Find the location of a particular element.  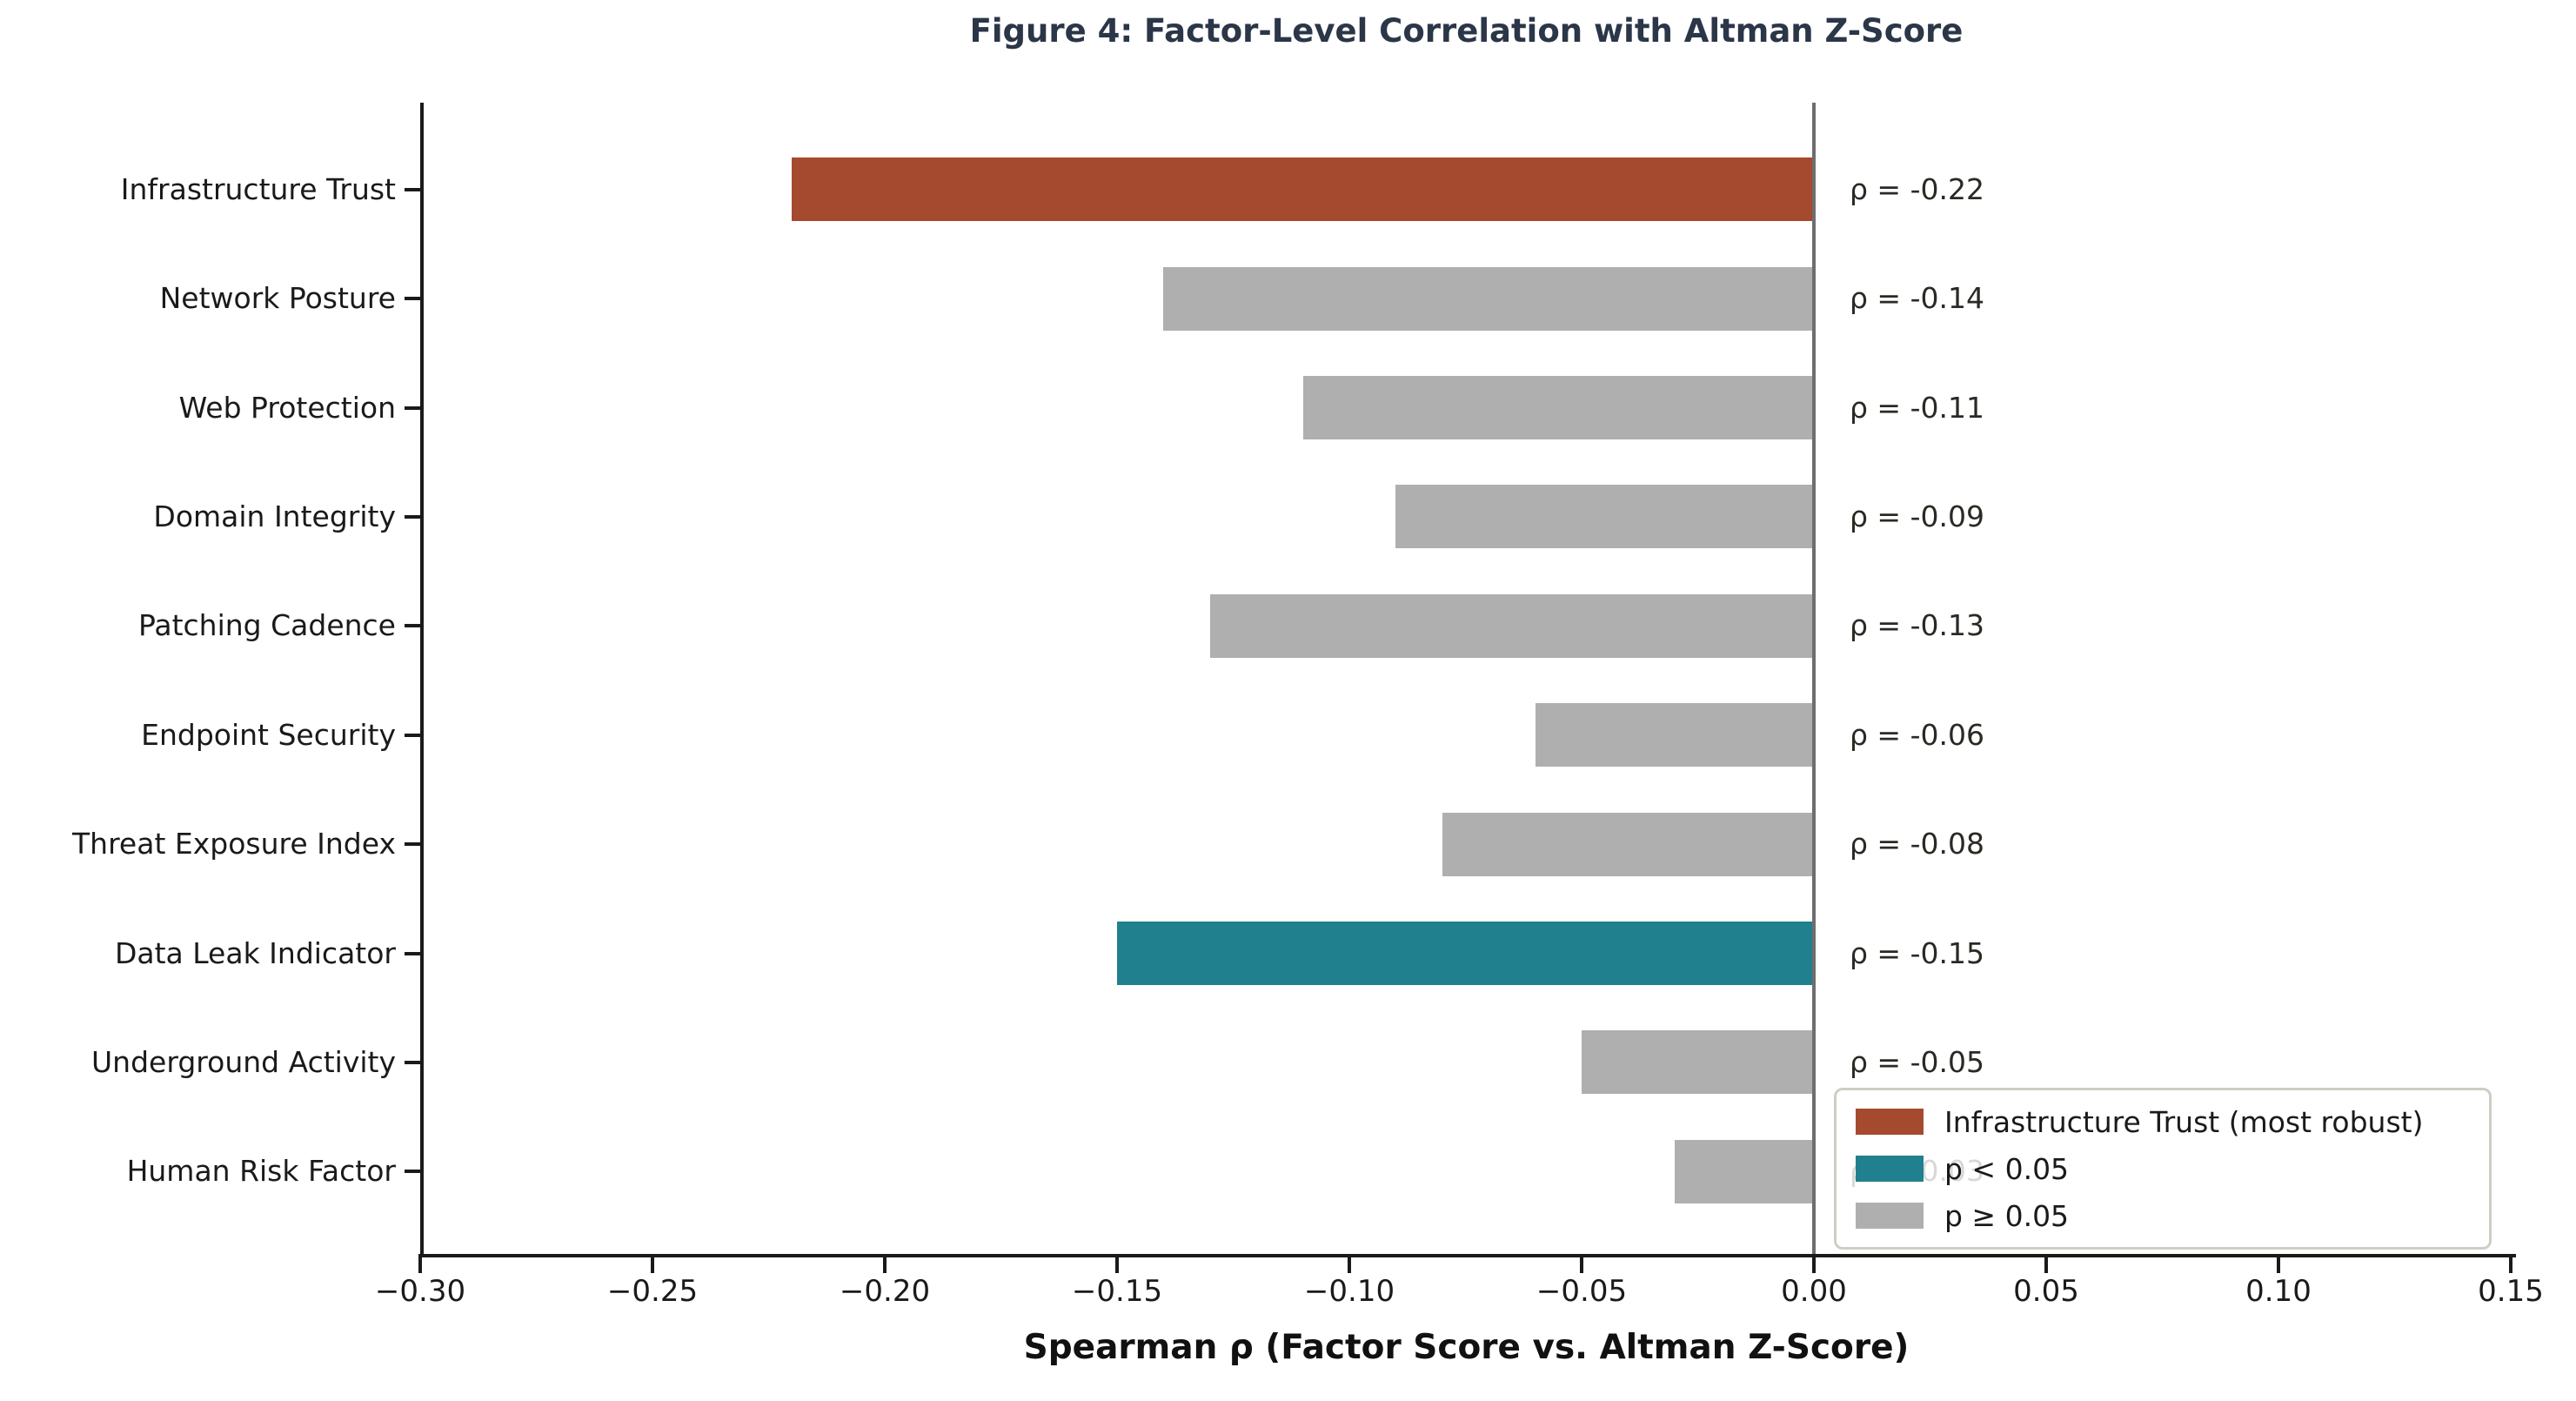

rho-annotation-underground-activity: ρ = -0.05 is located at coordinates (1917, 1061).